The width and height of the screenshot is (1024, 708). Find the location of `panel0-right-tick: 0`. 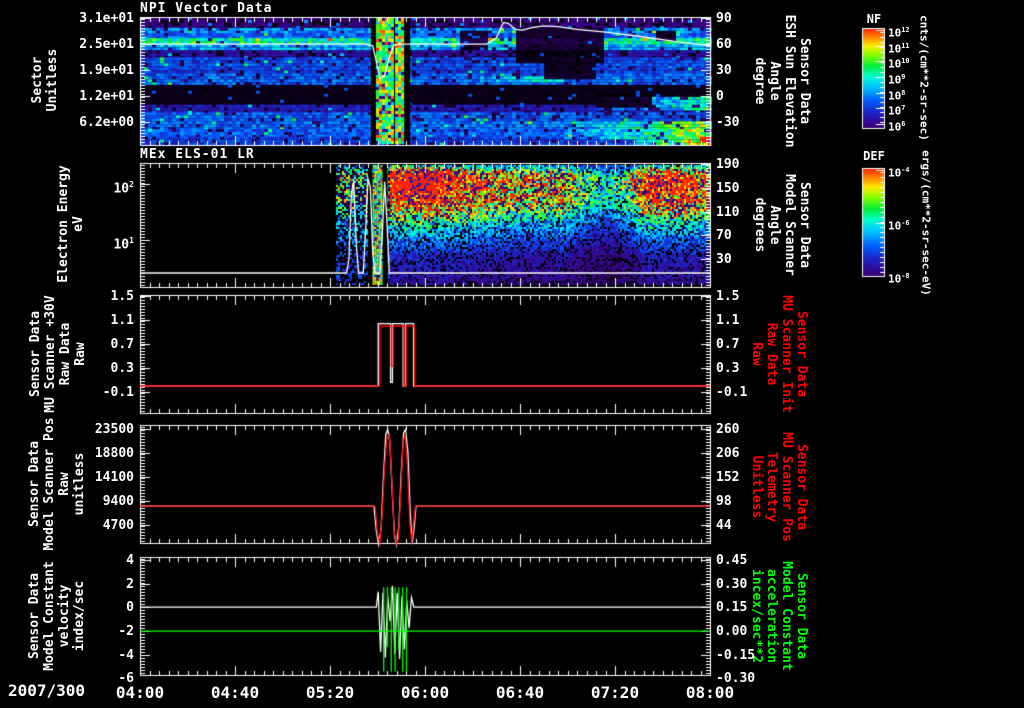

panel0-right-tick: 0 is located at coordinates (720, 96).